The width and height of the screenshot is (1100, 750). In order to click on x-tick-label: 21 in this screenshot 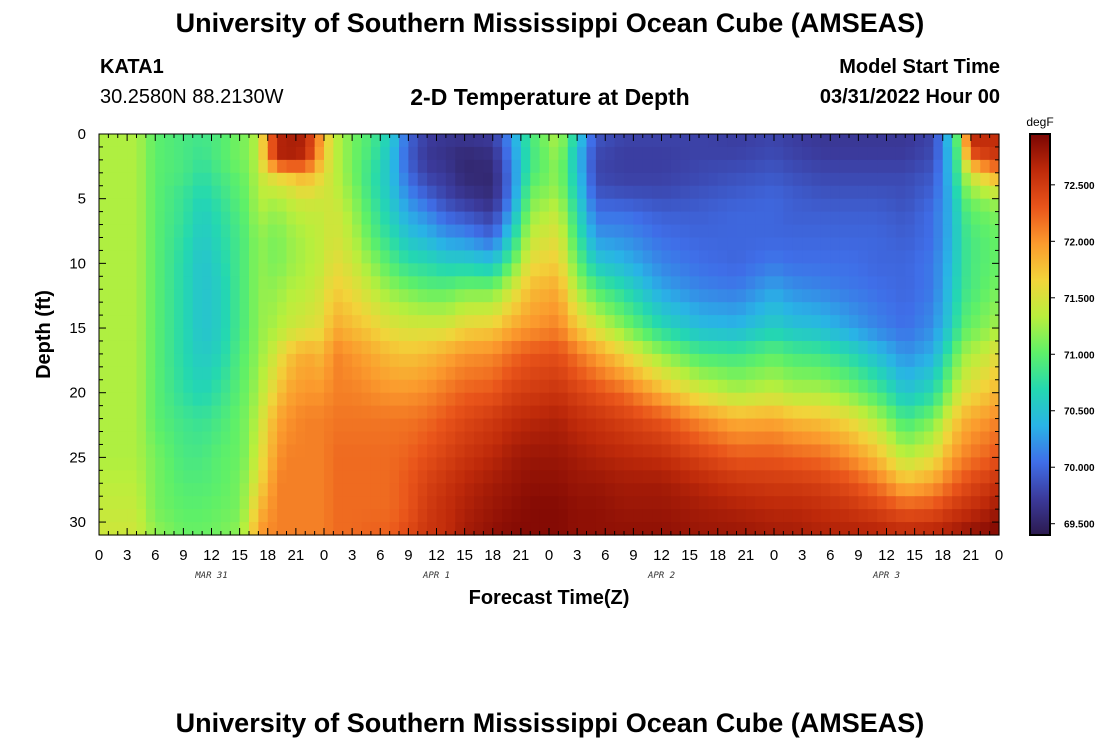, I will do `click(296, 555)`.